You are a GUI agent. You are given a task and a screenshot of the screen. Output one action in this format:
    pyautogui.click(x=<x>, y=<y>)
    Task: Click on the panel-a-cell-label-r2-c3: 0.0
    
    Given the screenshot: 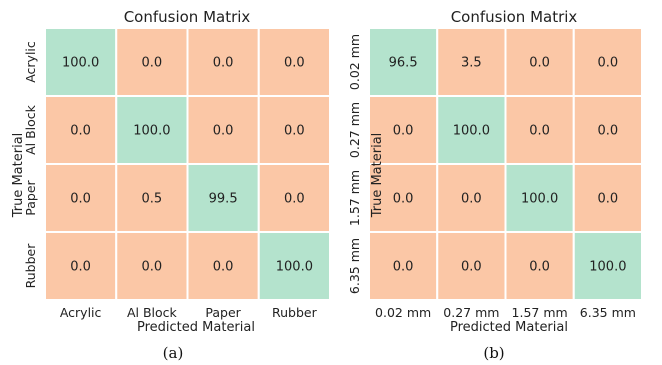 What is the action you would take?
    pyautogui.click(x=294, y=199)
    